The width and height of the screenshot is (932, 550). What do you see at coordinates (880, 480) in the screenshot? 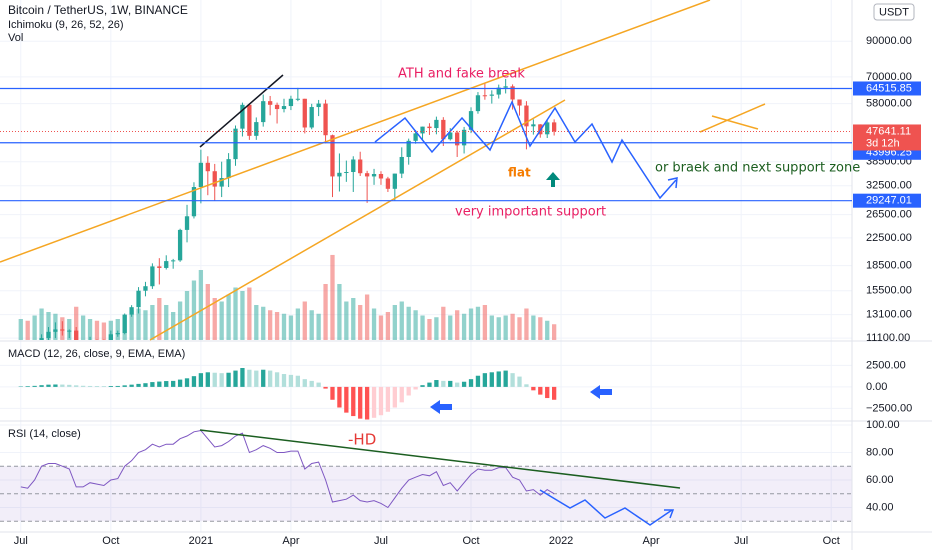
I see `y-tick-label: 60.00` at bounding box center [880, 480].